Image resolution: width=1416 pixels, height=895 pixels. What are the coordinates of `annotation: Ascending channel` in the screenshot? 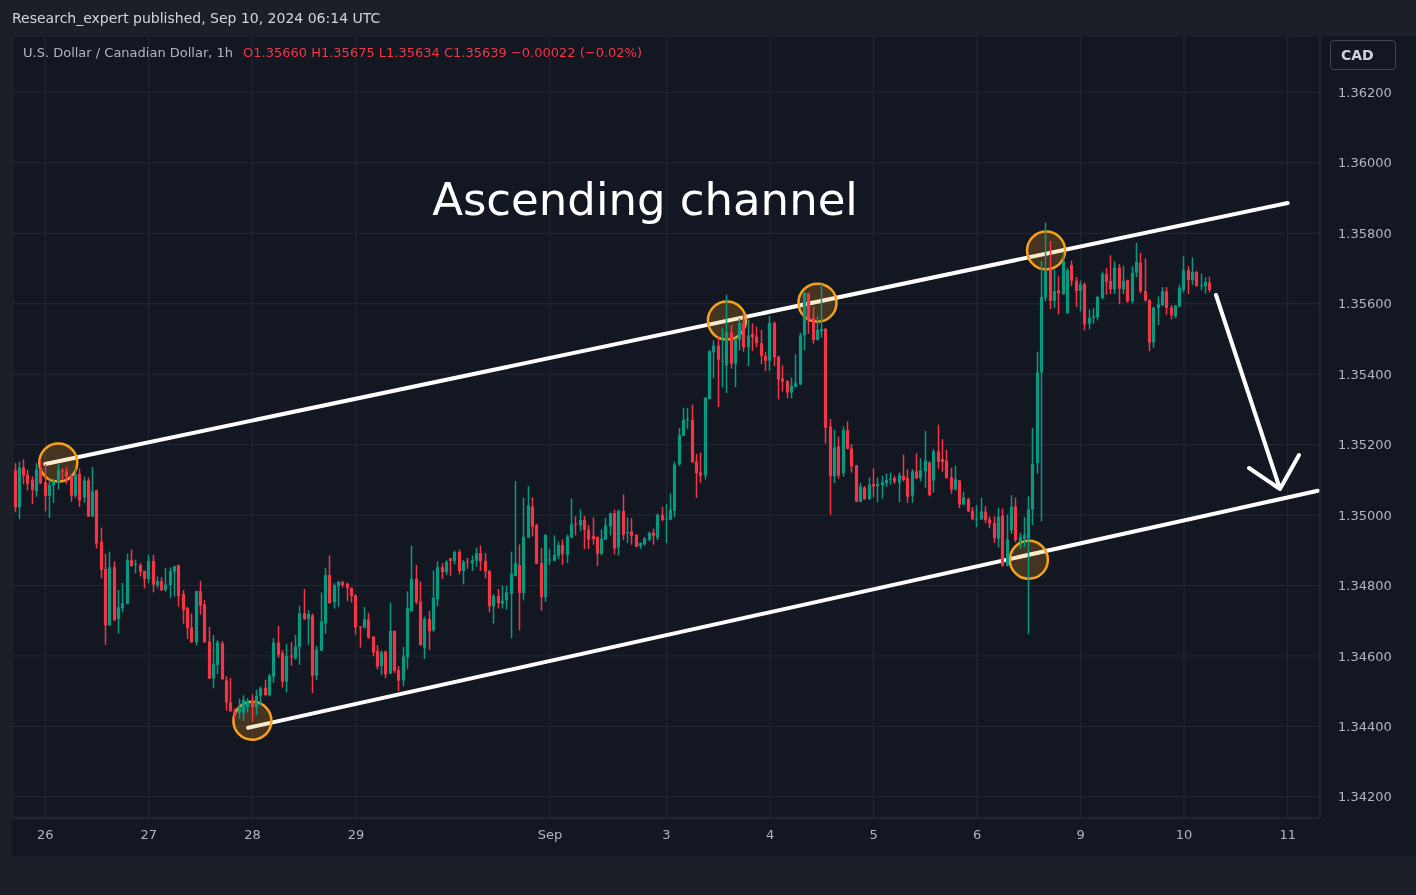 It's located at (645, 199).